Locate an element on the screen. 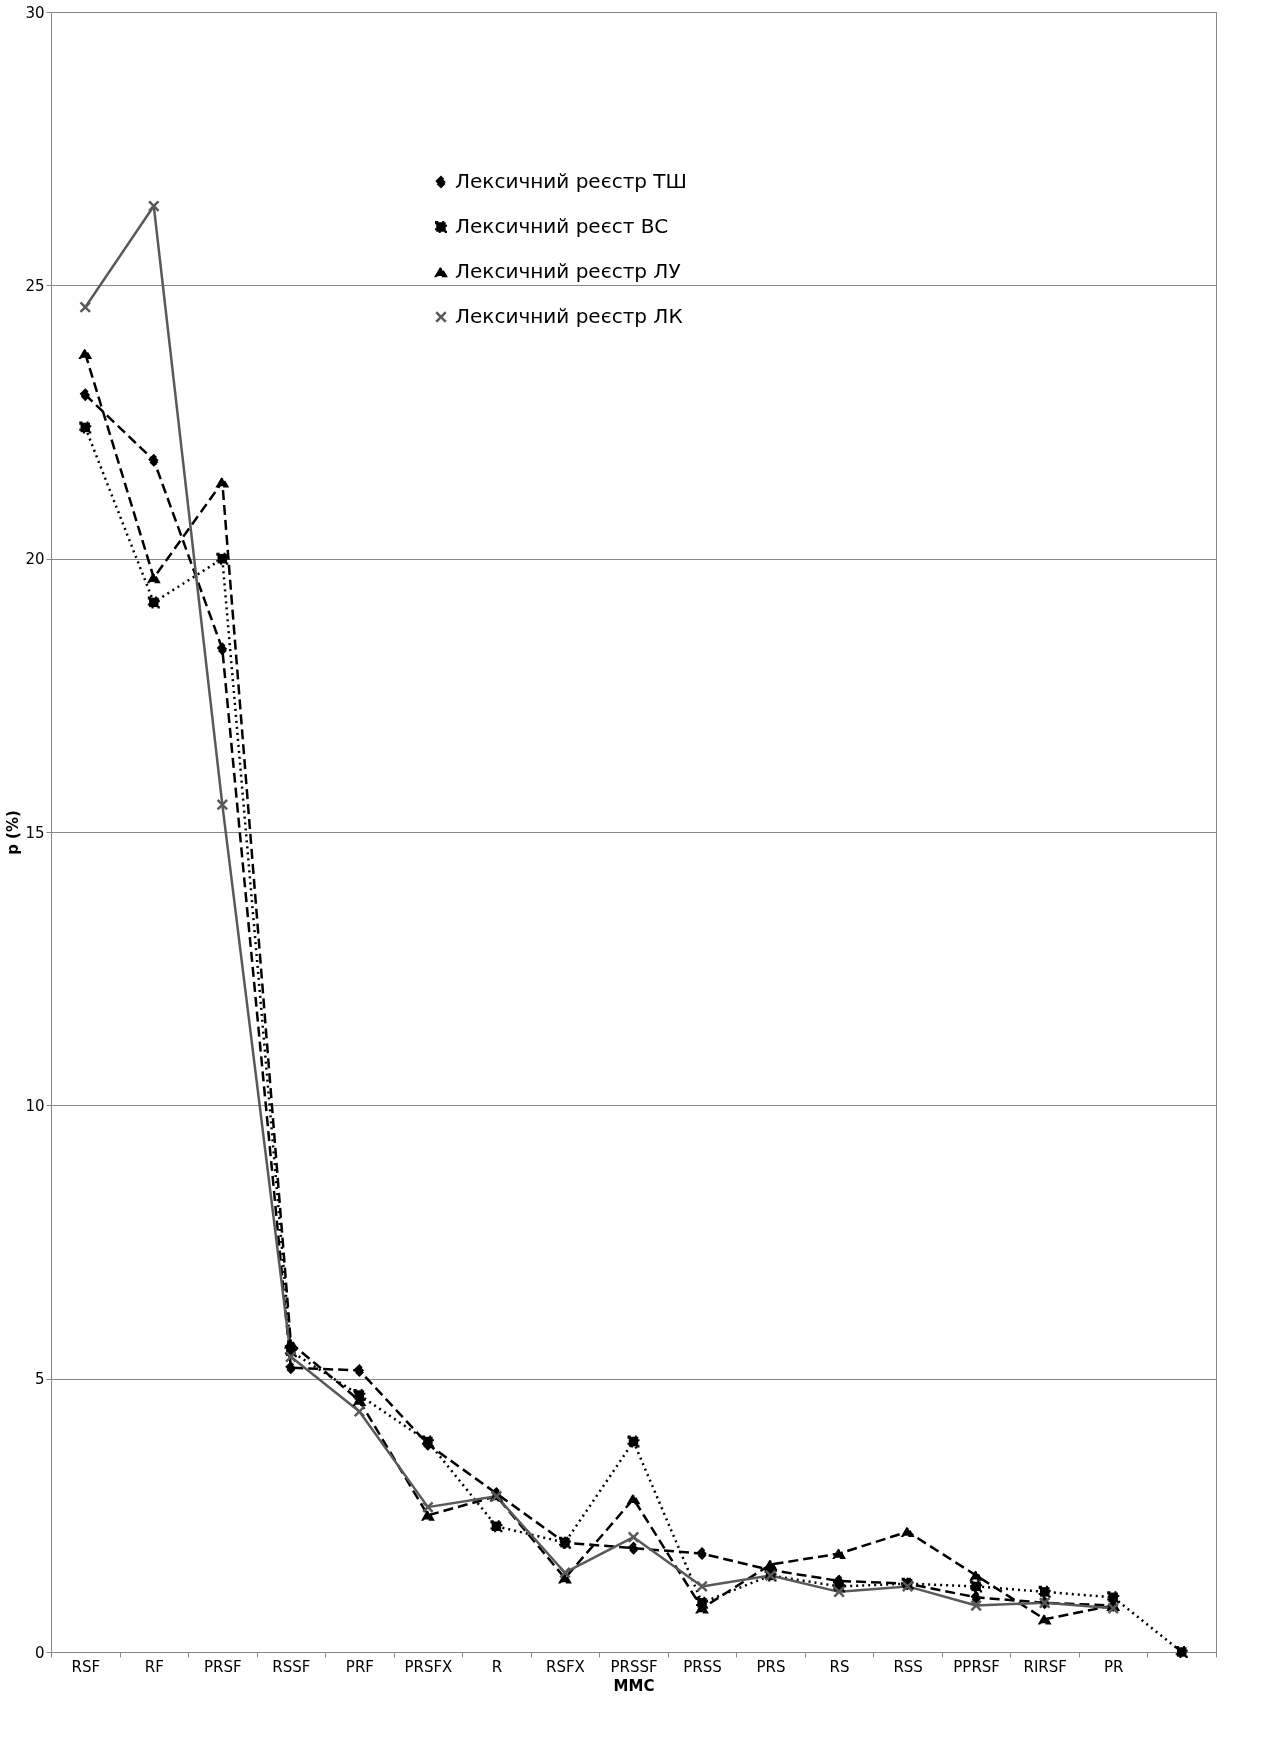  x-tick-label: RF is located at coordinates (154, 1666).